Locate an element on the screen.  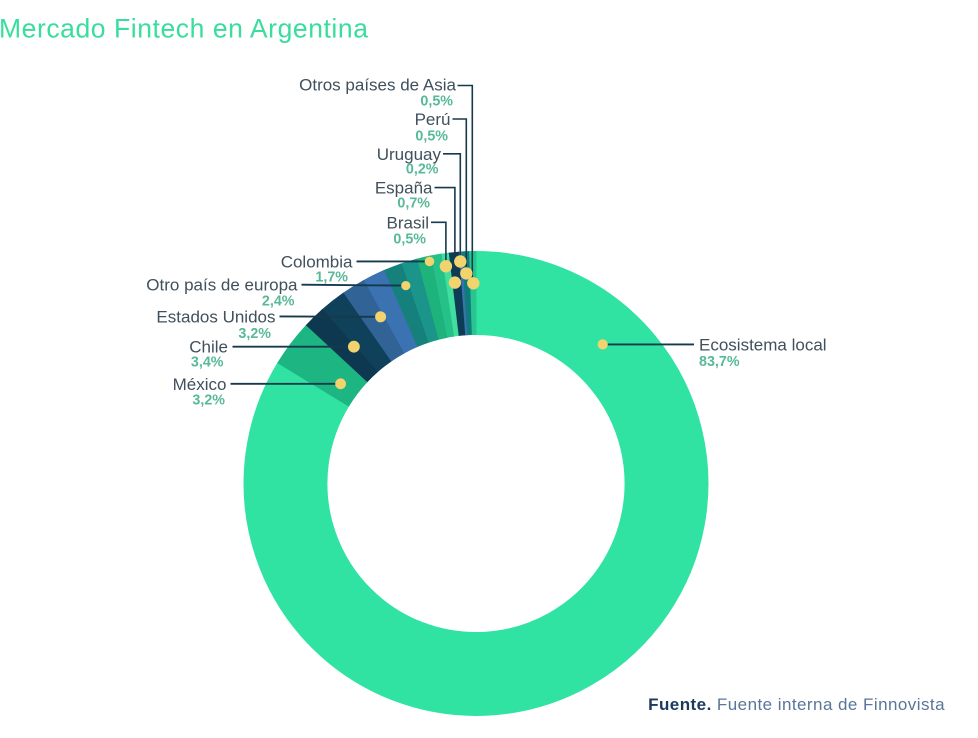
svg-text: España is located at coordinates (404, 188).